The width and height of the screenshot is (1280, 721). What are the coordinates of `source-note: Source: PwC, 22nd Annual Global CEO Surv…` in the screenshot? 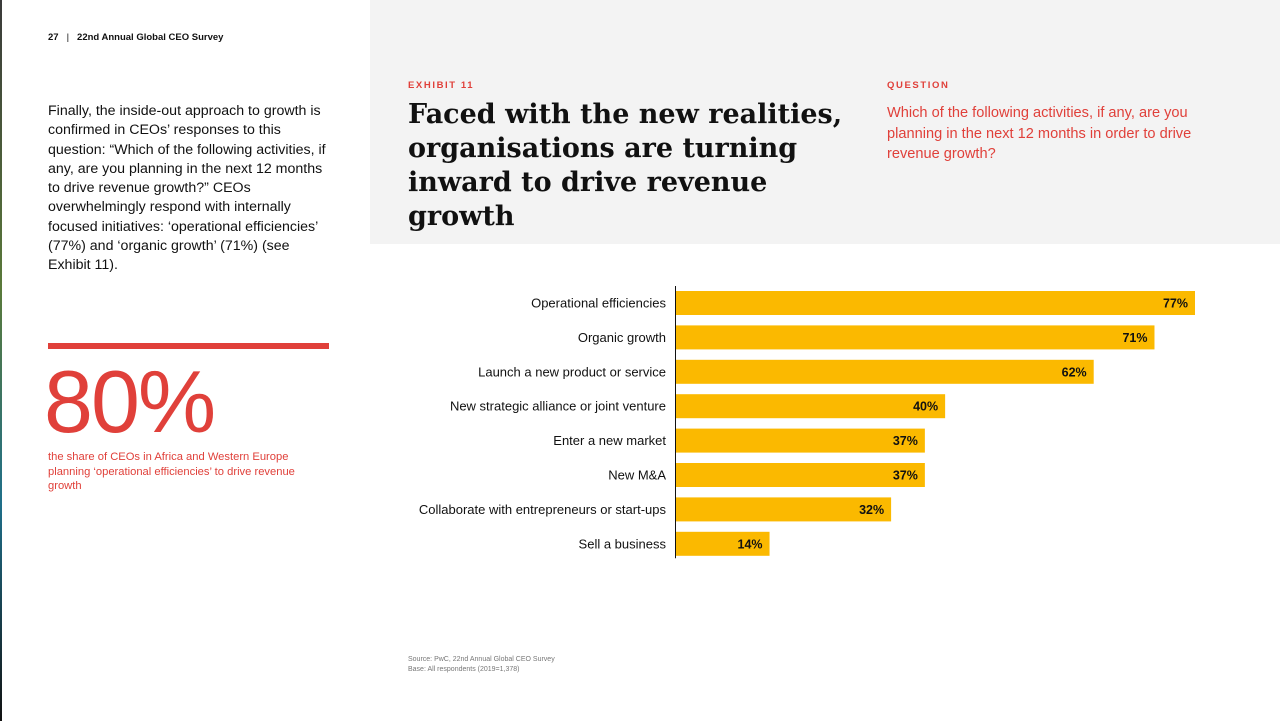 It's located at (481, 664).